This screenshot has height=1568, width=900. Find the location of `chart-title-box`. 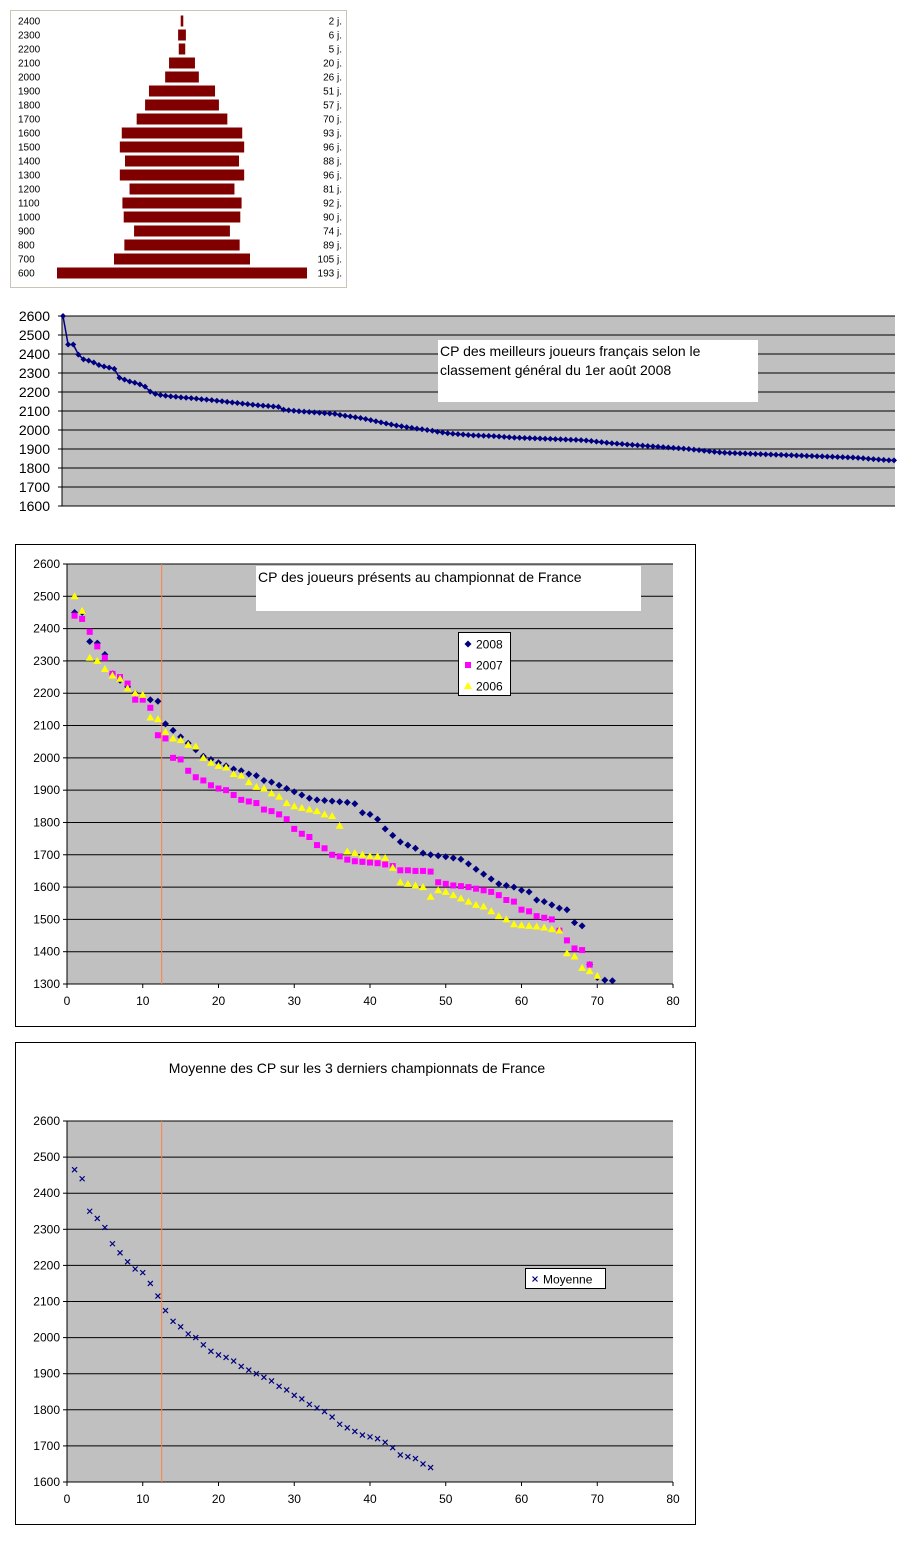

chart-title-box is located at coordinates (598, 371).